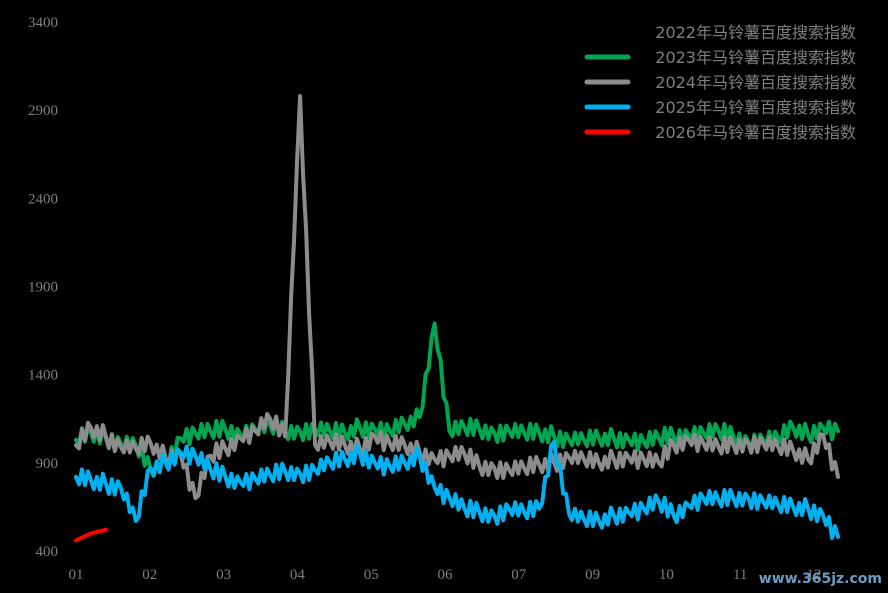 This screenshot has height=593, width=888. Describe the element at coordinates (47, 552) in the screenshot. I see `y-tick-label: 400` at that location.